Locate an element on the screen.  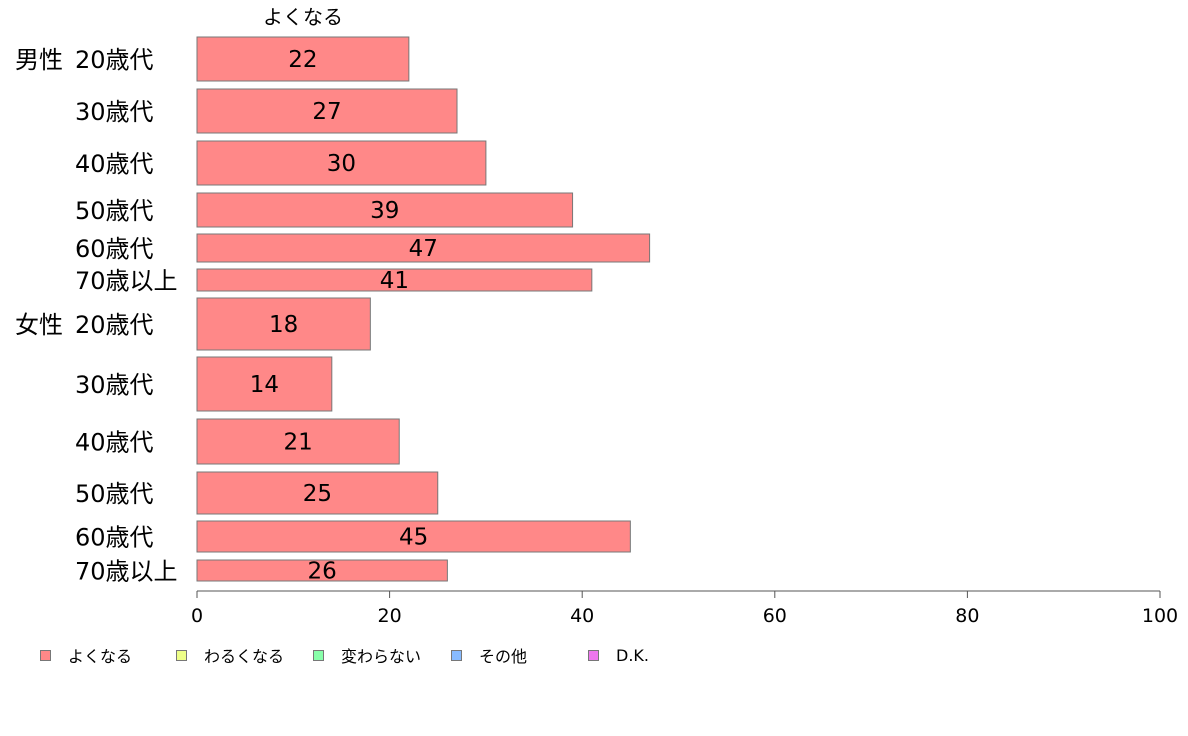
bar-value-0-2: 30 is located at coordinates (341, 164).